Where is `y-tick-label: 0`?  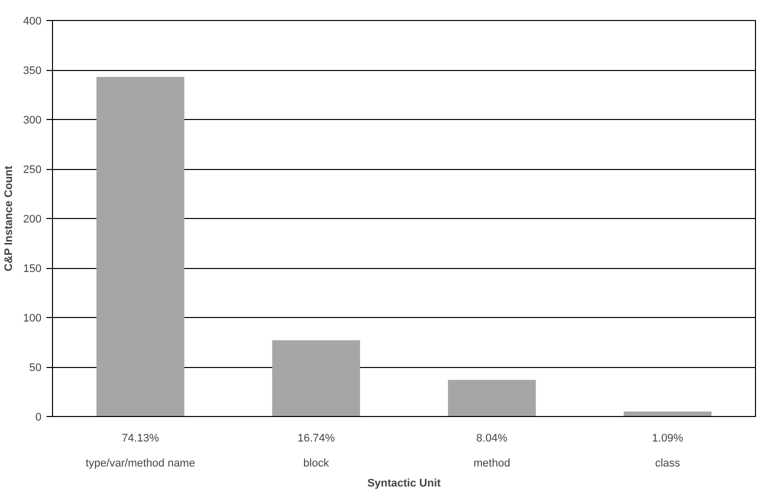
y-tick-label: 0 is located at coordinates (38, 418).